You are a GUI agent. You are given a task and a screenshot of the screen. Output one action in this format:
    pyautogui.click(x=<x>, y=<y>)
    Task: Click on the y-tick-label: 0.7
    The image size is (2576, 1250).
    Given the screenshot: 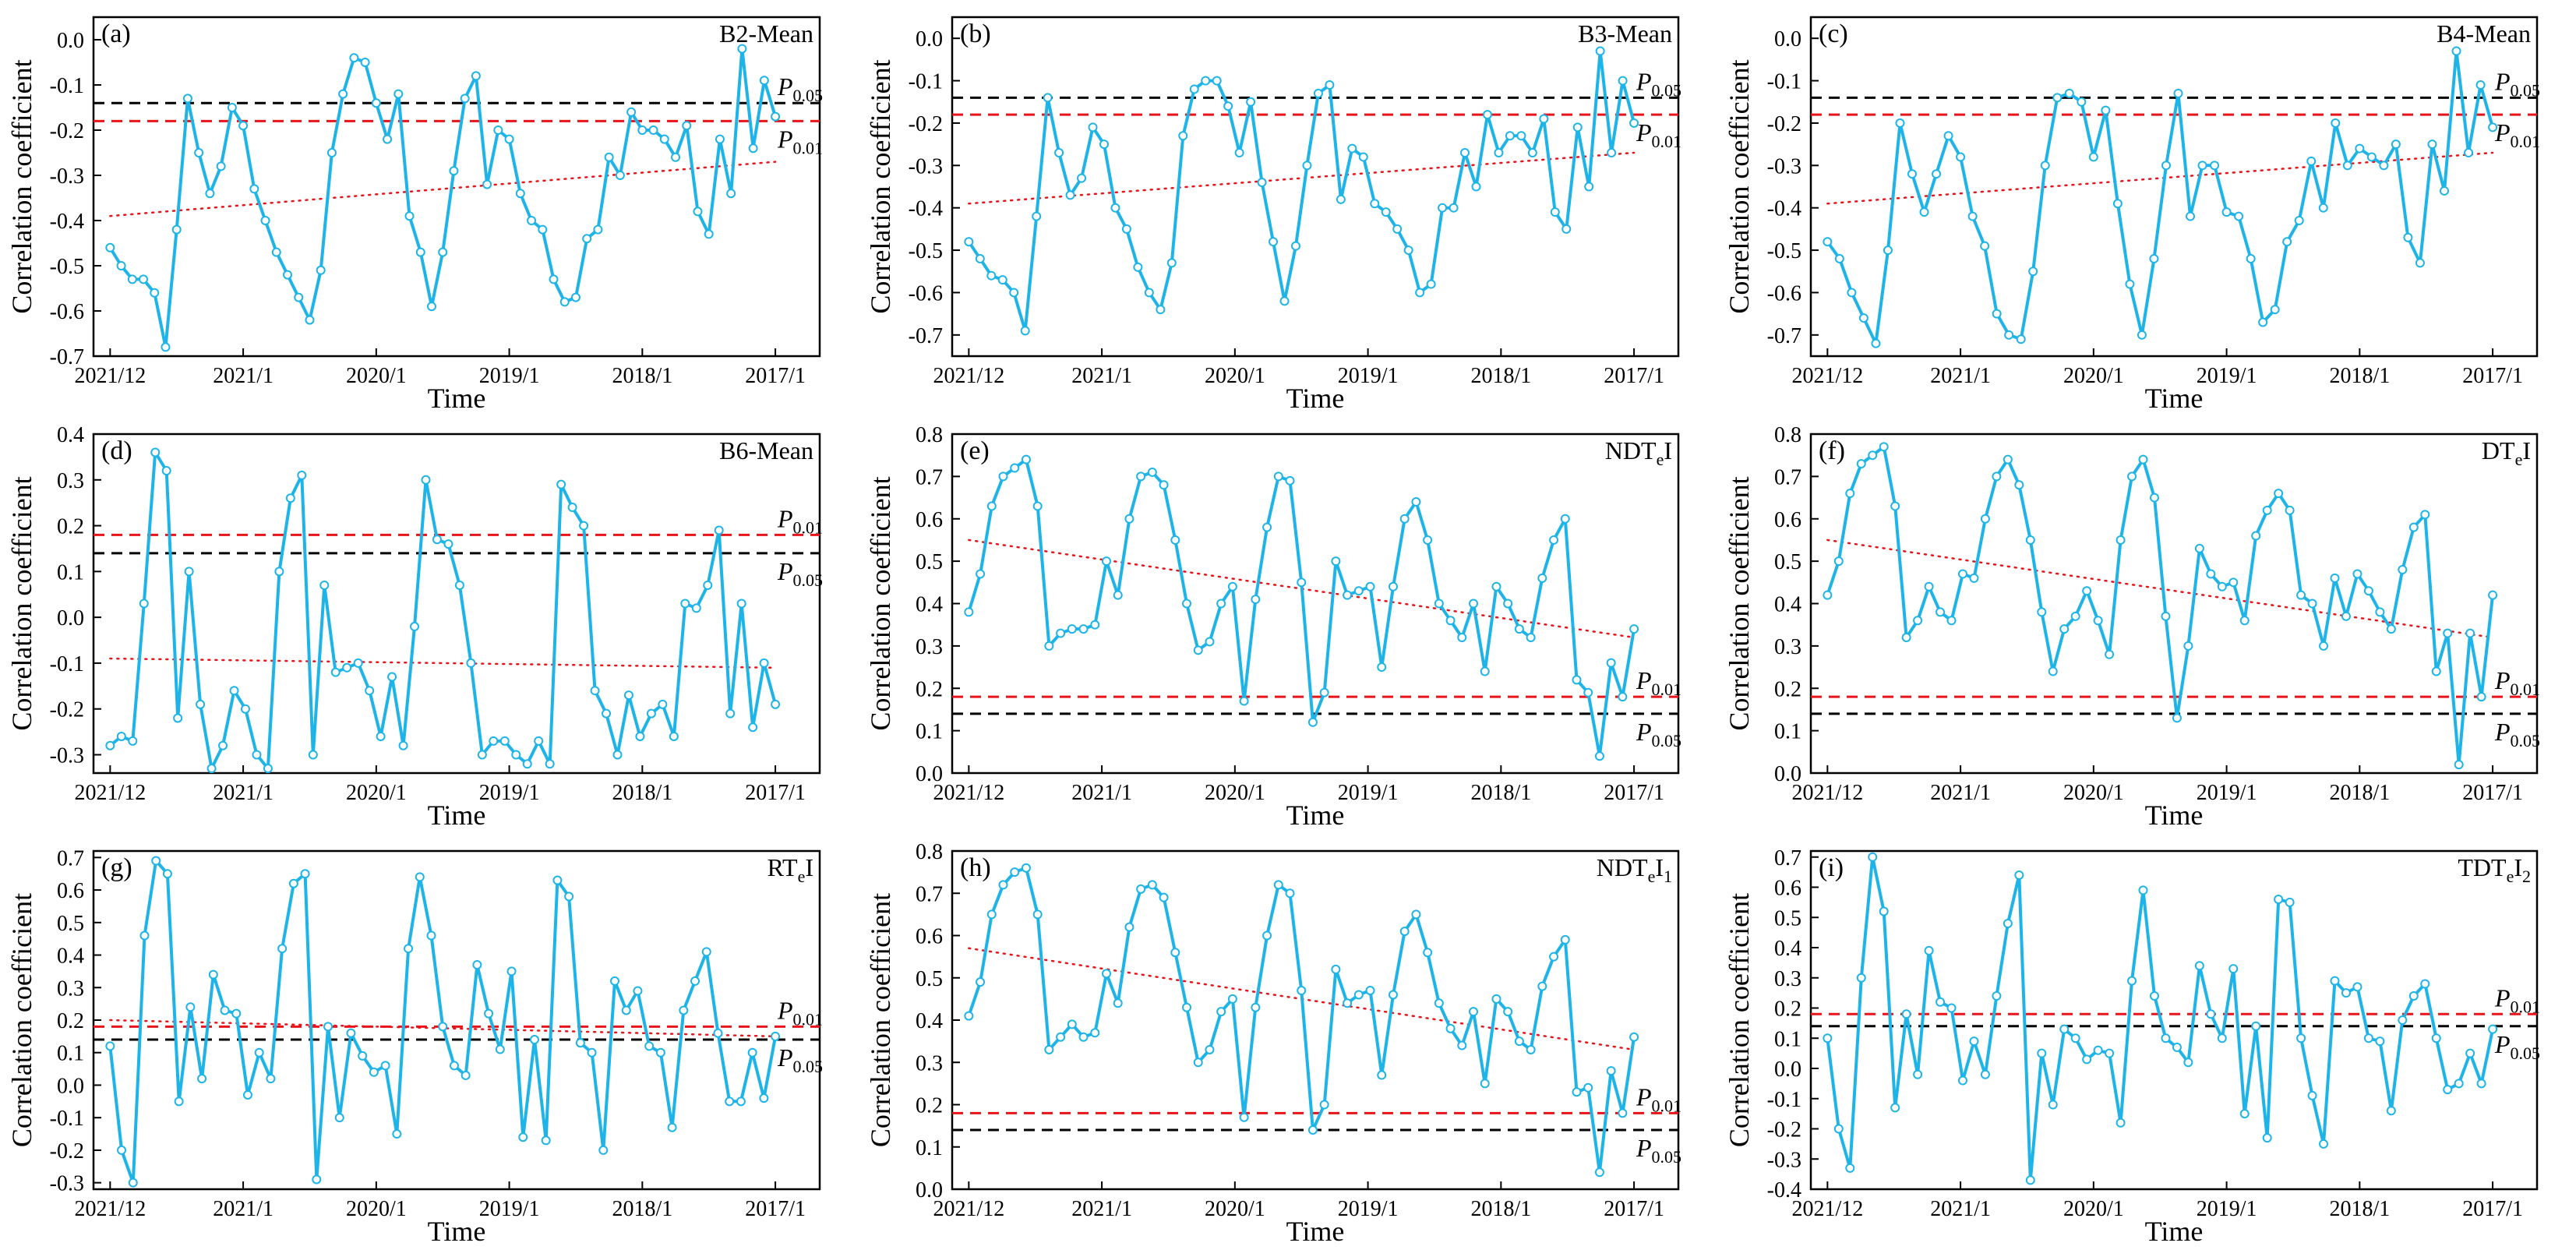 What is the action you would take?
    pyautogui.click(x=929, y=477)
    